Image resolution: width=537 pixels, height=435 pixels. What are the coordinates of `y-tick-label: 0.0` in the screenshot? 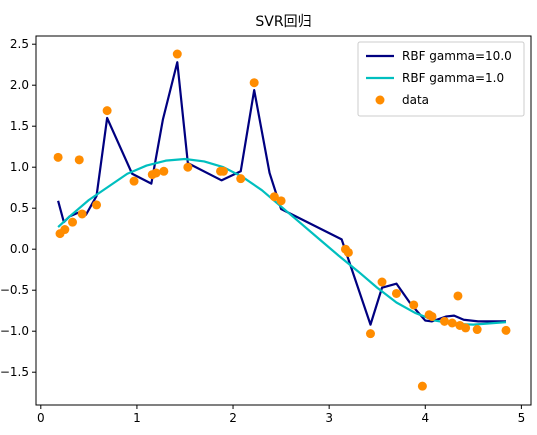 It's located at (19, 249).